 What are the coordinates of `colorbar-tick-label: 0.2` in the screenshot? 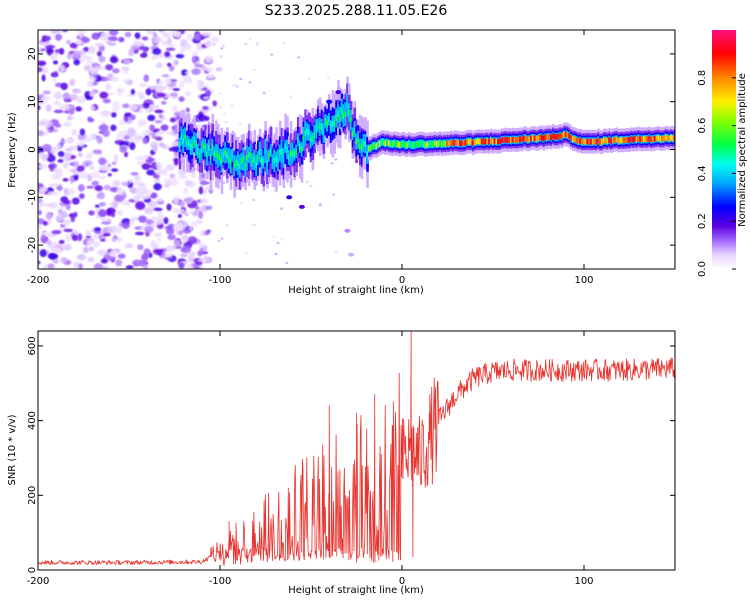 It's located at (702, 221).